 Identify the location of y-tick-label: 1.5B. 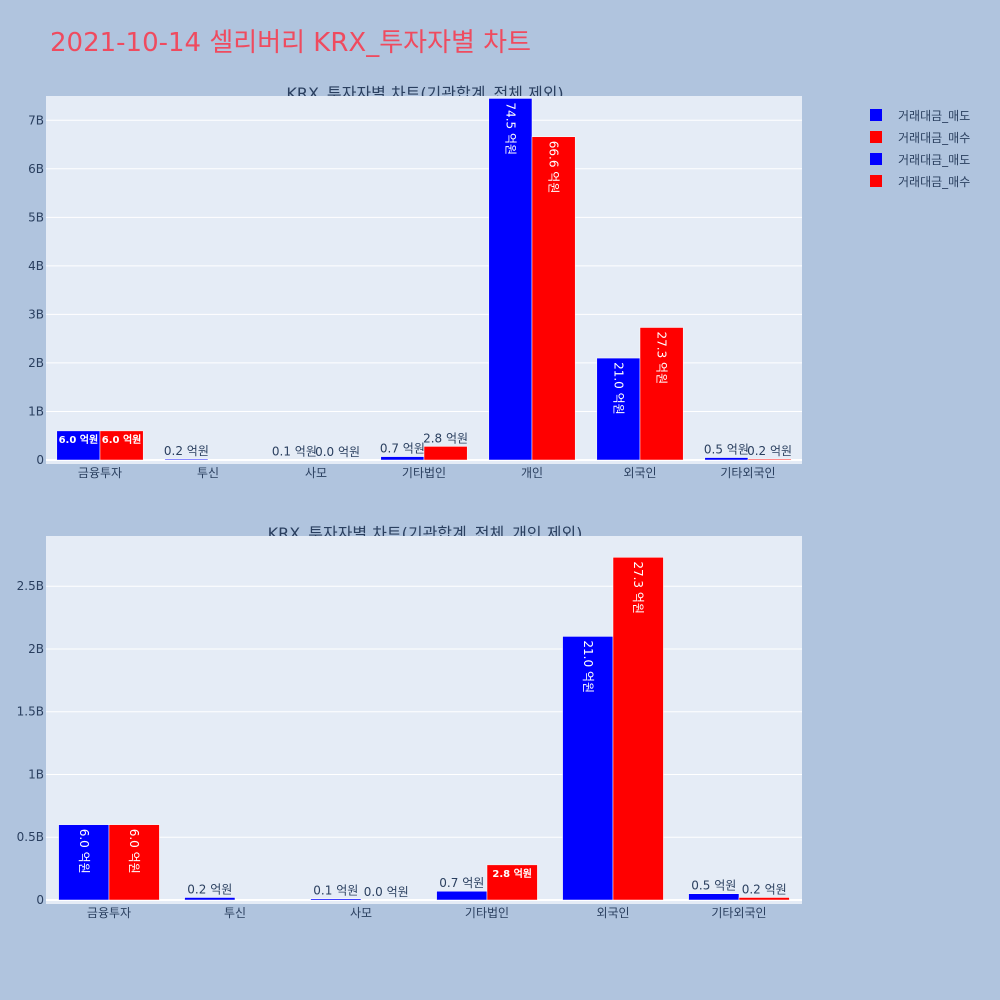
(30, 712).